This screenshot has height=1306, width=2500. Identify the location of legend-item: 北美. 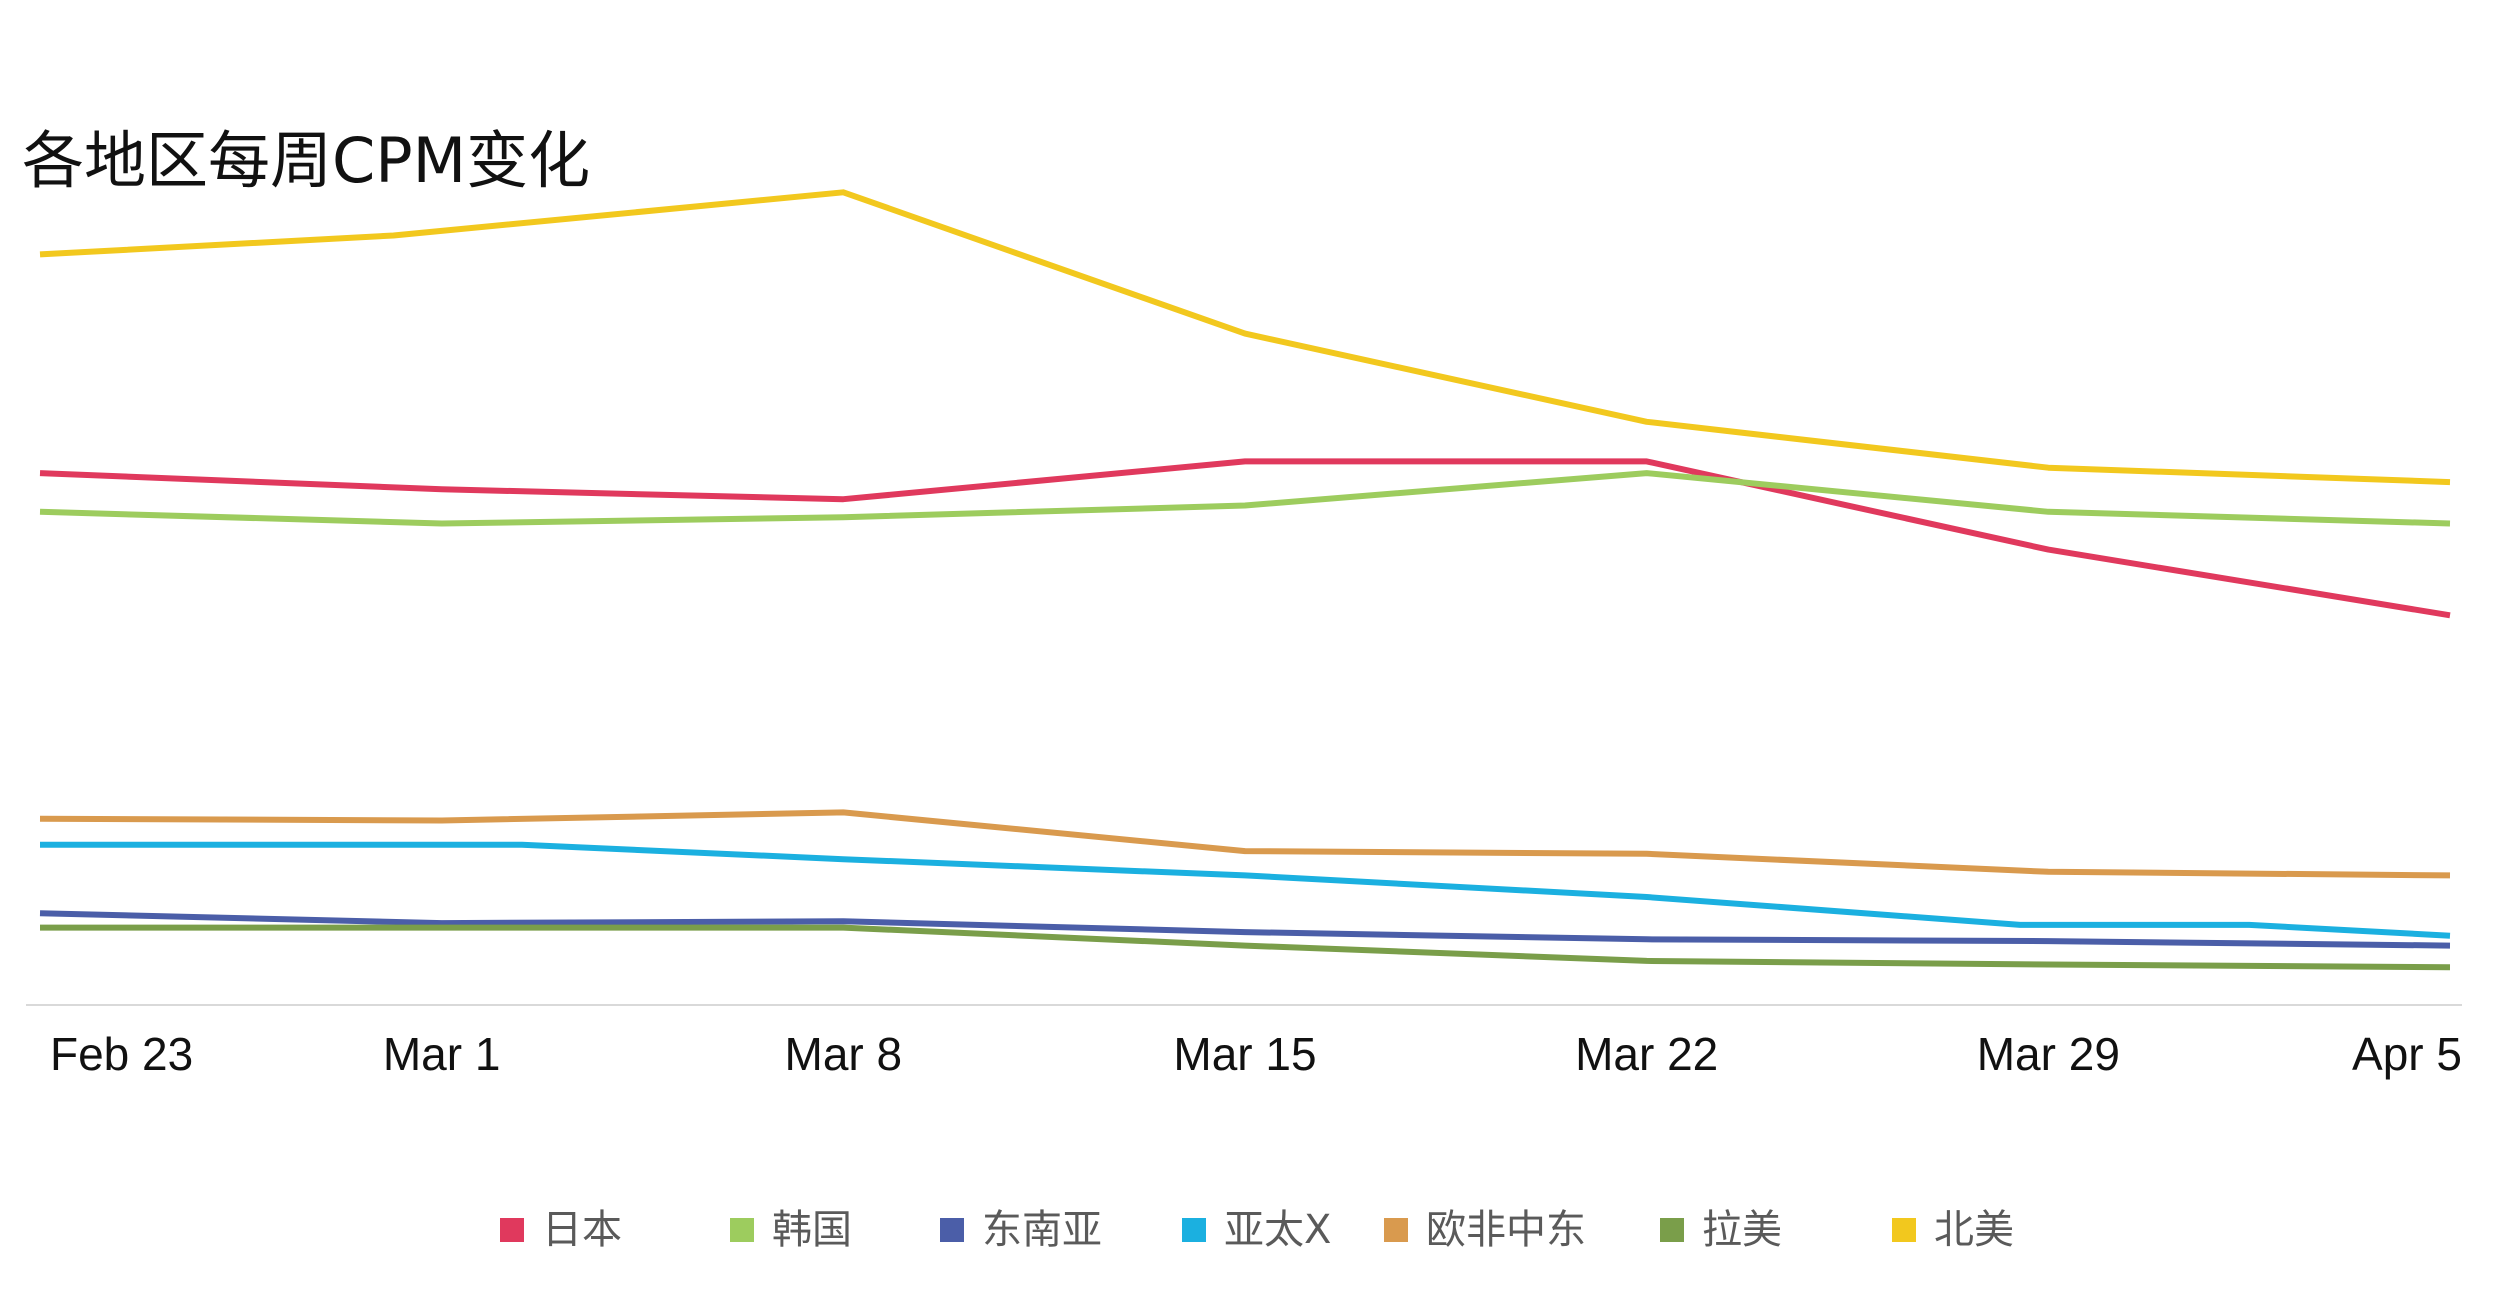
(1953, 1230).